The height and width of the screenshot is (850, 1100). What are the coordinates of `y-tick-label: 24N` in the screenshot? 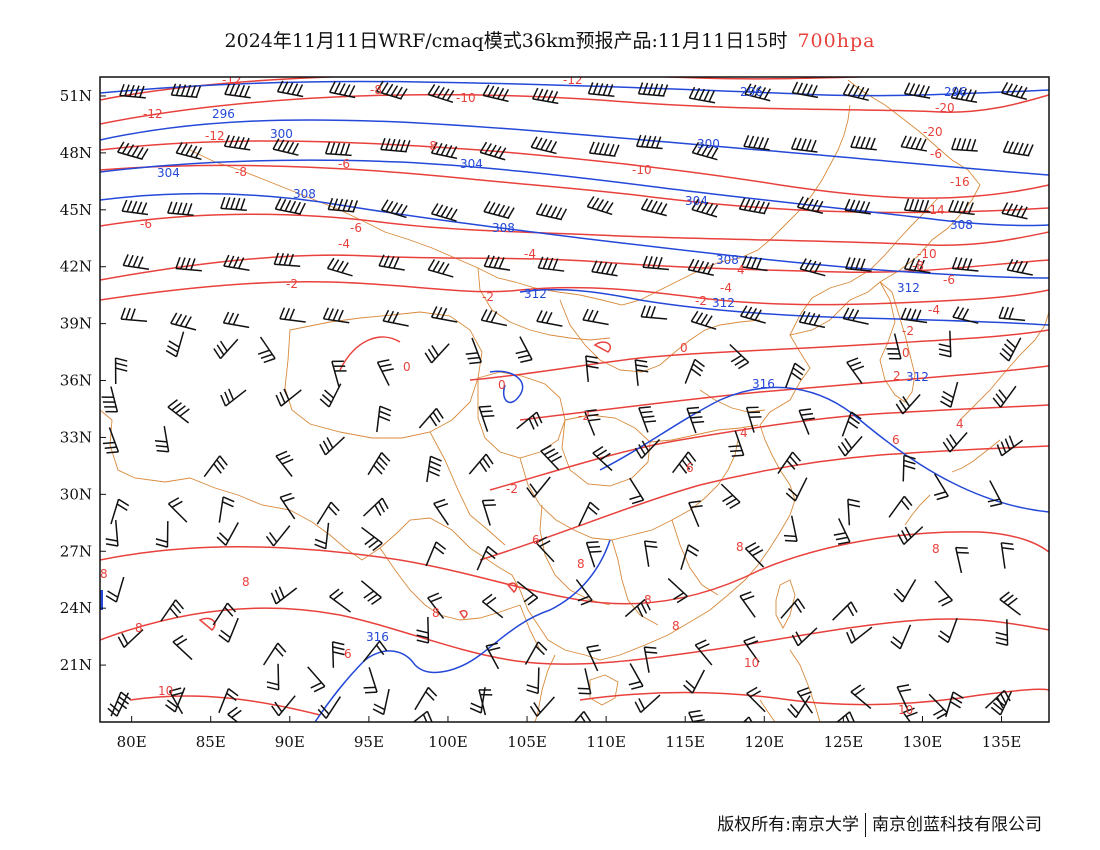 It's located at (76, 608).